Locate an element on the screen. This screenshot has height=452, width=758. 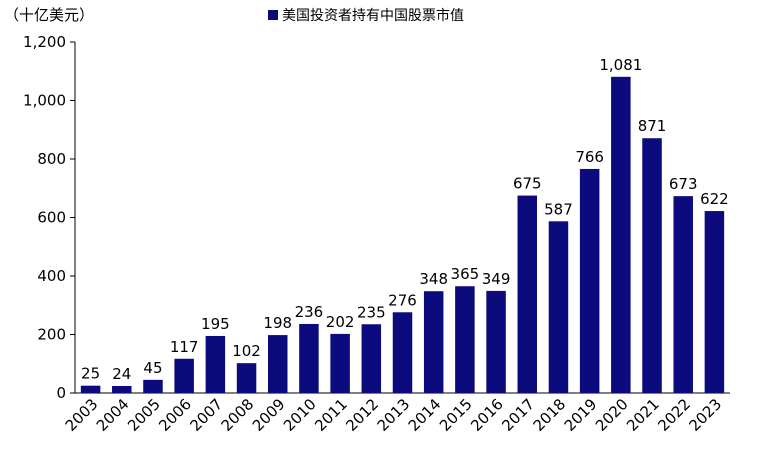
x-tick-label: 2018 is located at coordinates (550, 415).